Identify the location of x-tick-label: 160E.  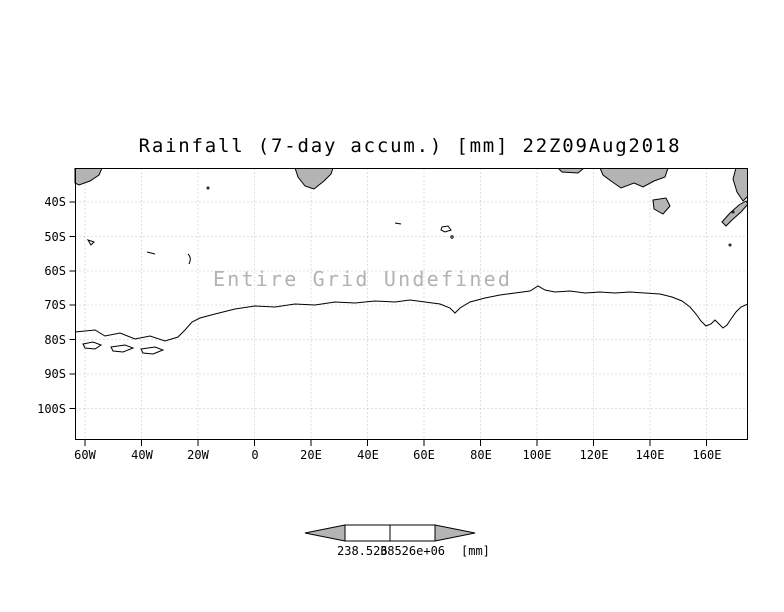
(707, 455).